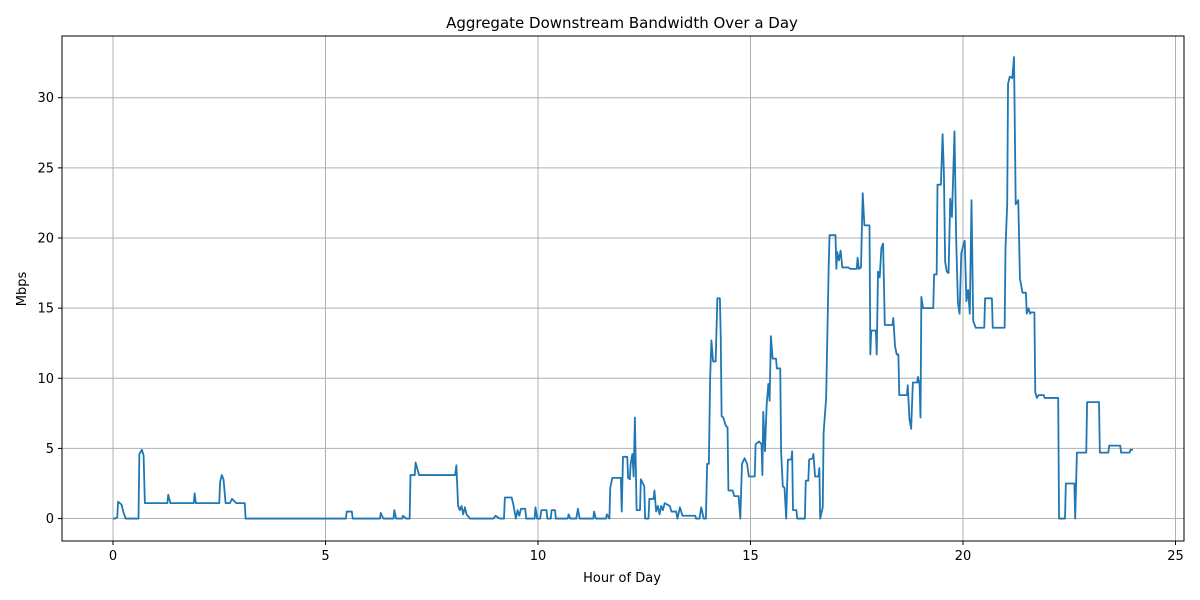 Image resolution: width=1200 pixels, height=600 pixels. Describe the element at coordinates (50, 519) in the screenshot. I see `y-tick-label: 0` at that location.